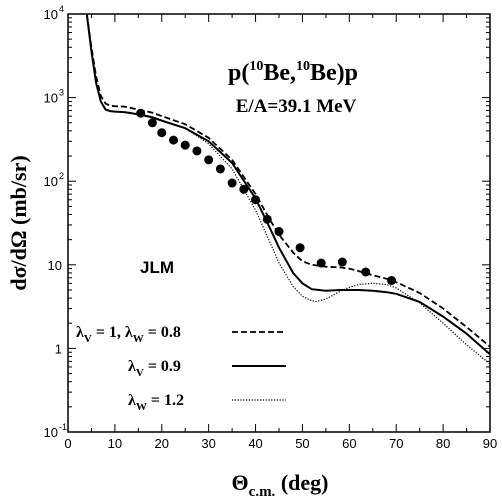 Image resolution: width=502 pixels, height=500 pixels. Describe the element at coordinates (443, 443) in the screenshot. I see `x-tick-label: 80` at that location.